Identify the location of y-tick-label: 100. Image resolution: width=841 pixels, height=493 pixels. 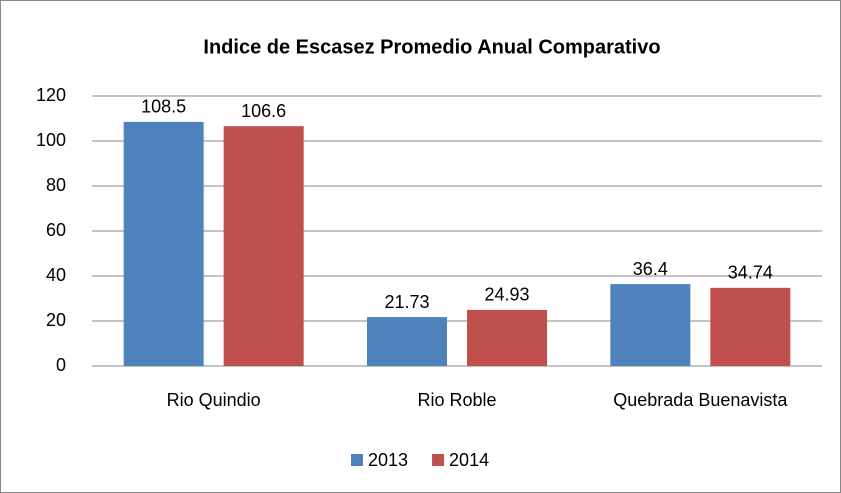
(51, 140).